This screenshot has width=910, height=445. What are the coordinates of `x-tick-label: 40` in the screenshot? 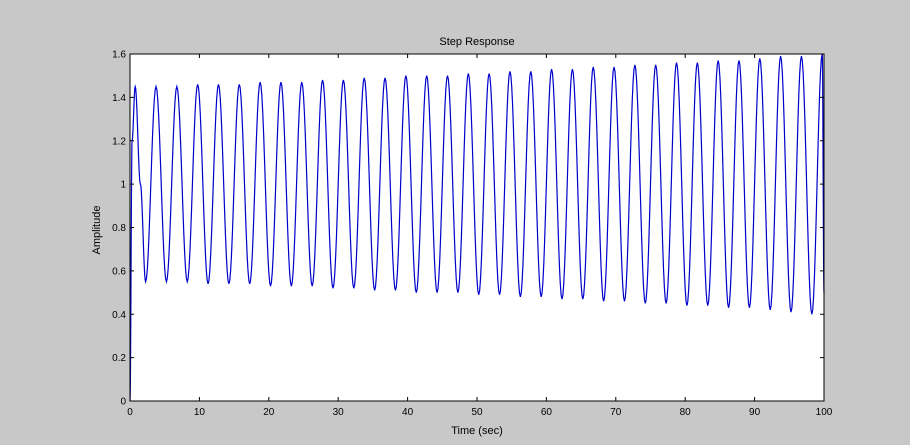 It's located at (408, 412).